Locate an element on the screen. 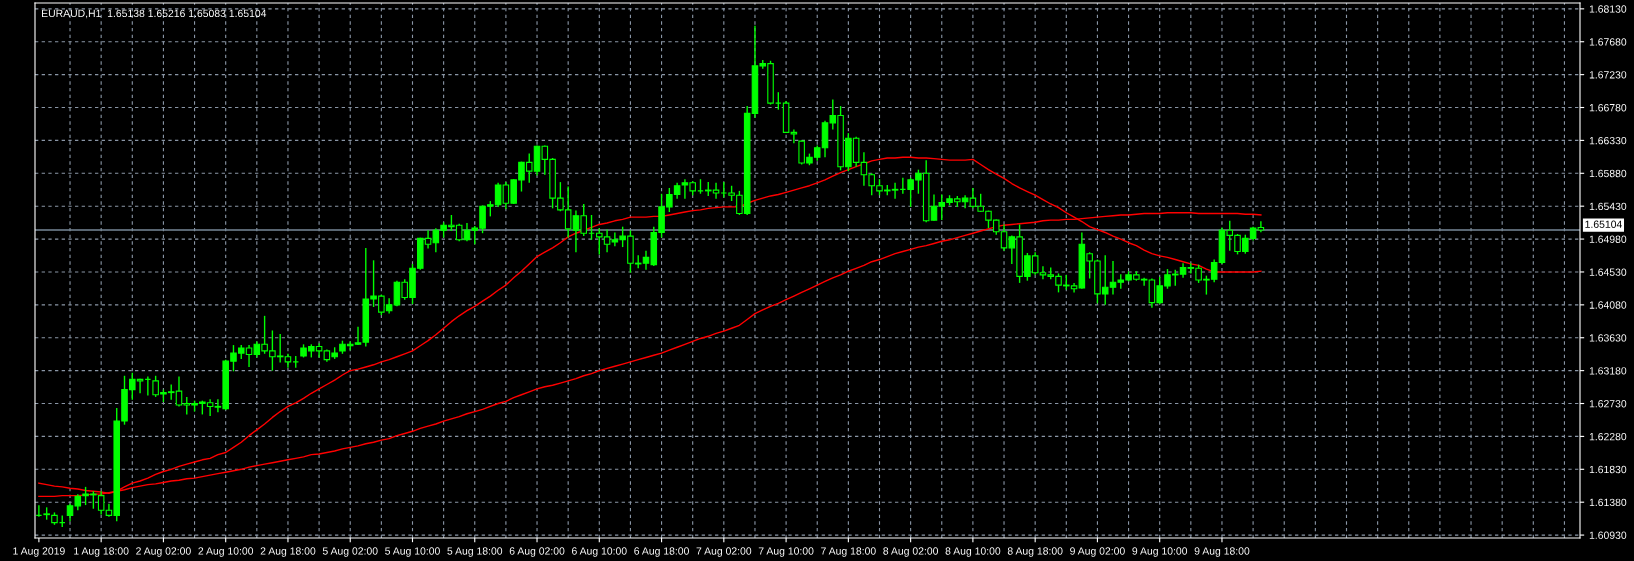 Image resolution: width=1634 pixels, height=561 pixels. x-tick-label: 1 Aug 2019 is located at coordinates (39, 552).